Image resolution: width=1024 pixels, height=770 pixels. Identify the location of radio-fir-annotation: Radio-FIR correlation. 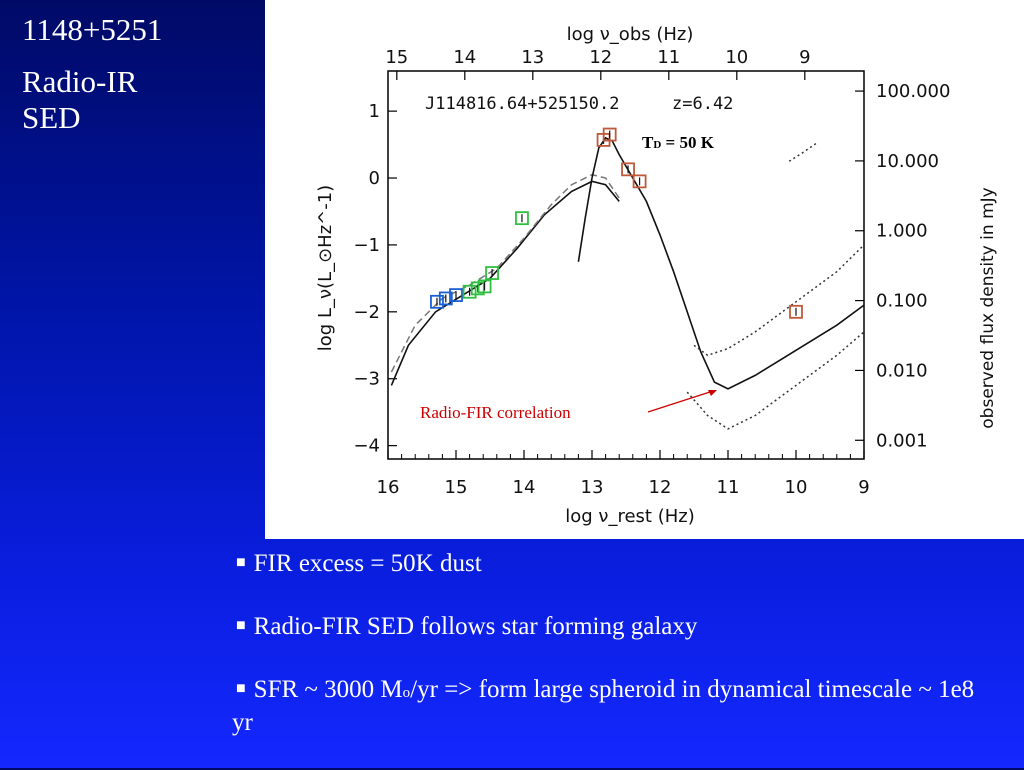
(495, 412).